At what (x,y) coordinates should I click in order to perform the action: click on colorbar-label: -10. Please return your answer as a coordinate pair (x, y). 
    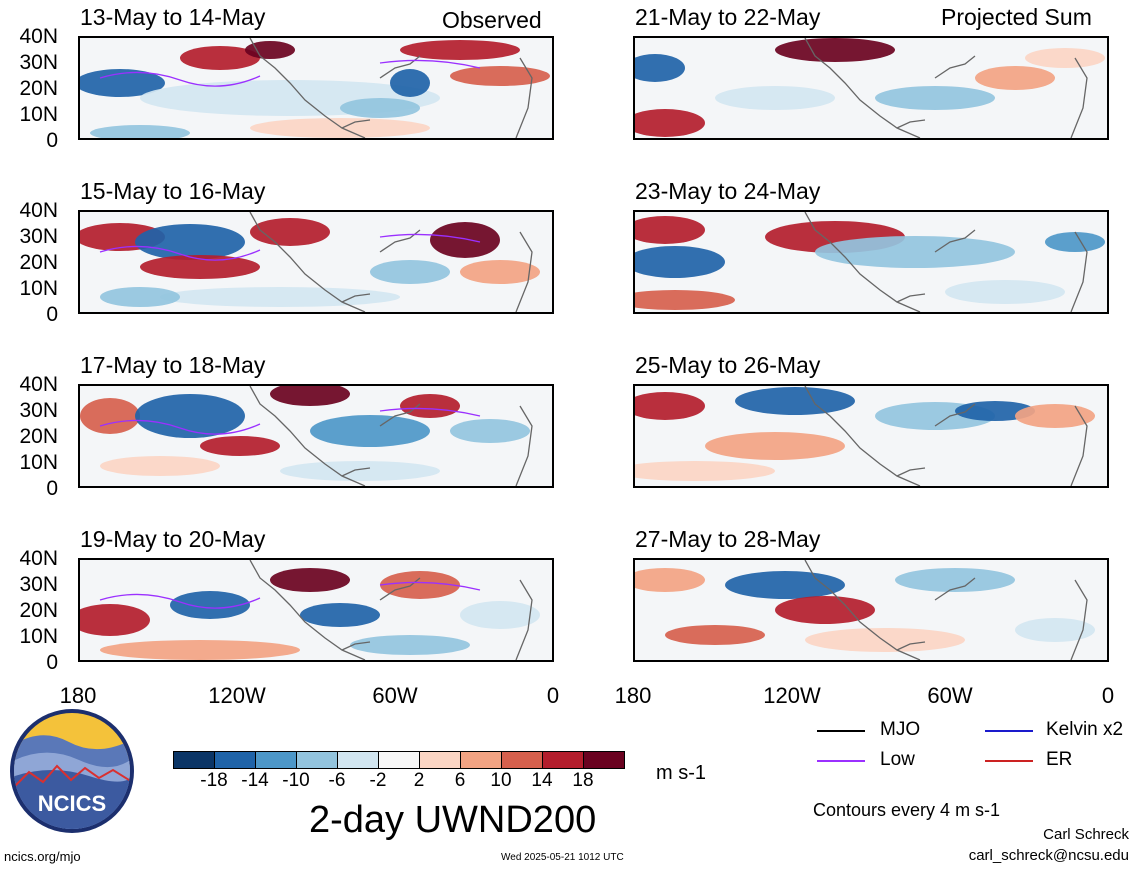
    Looking at the image, I should click on (296, 780).